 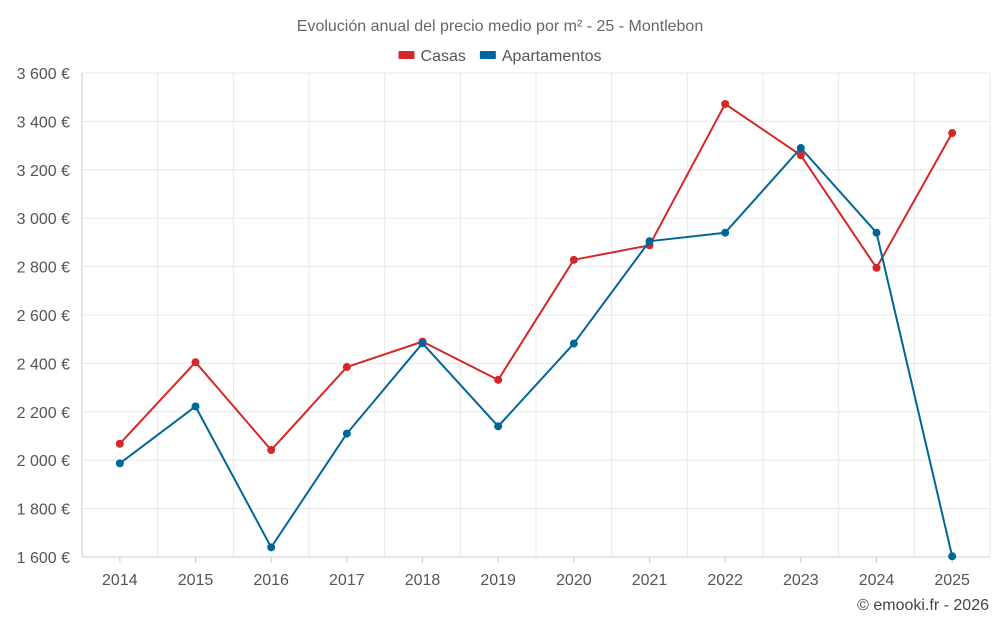 What do you see at coordinates (498, 580) in the screenshot?
I see `x-tick-label: 2019` at bounding box center [498, 580].